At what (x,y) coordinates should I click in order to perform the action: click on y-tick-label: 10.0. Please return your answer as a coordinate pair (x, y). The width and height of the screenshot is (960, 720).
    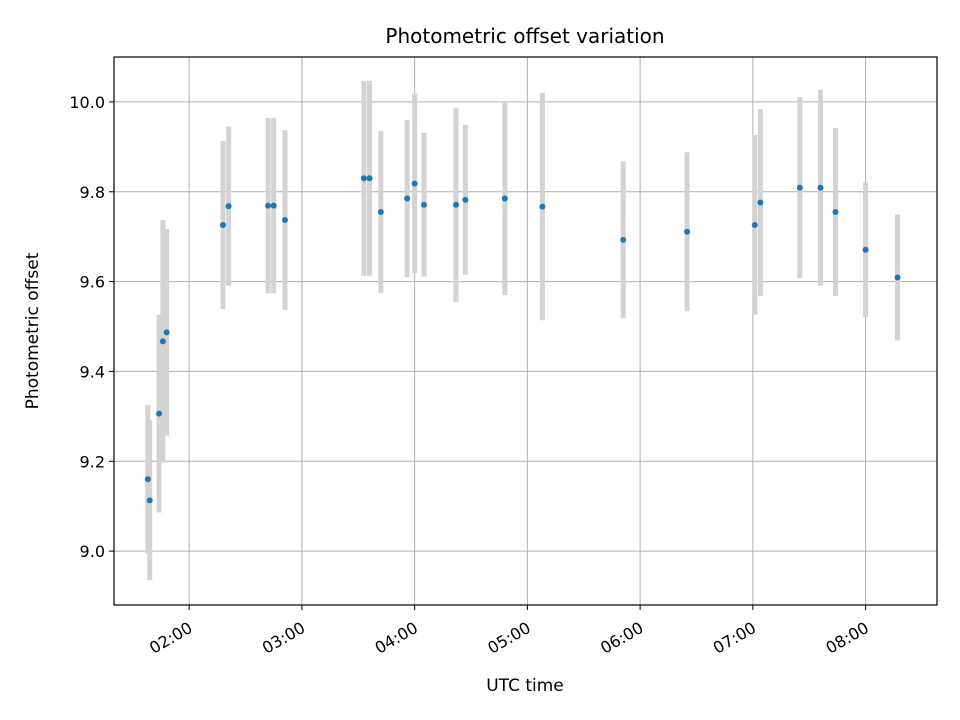
    Looking at the image, I should click on (87, 102).